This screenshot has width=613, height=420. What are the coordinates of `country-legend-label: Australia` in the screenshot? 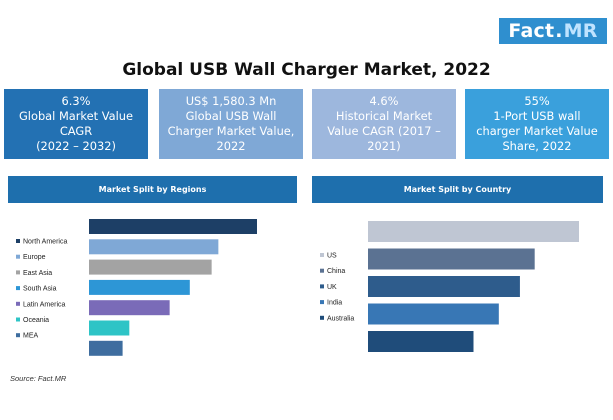 It's located at (340, 318).